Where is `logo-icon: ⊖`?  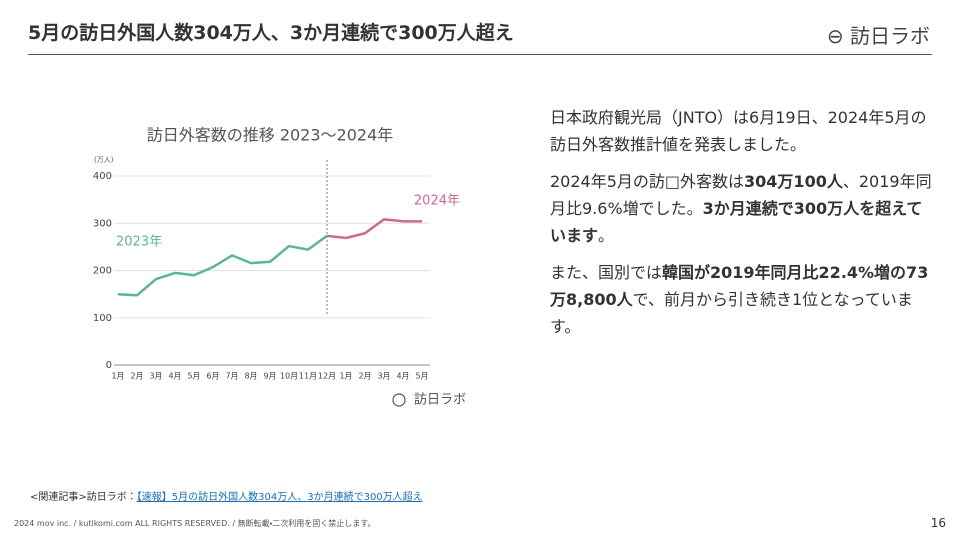 logo-icon: ⊖ is located at coordinates (838, 36).